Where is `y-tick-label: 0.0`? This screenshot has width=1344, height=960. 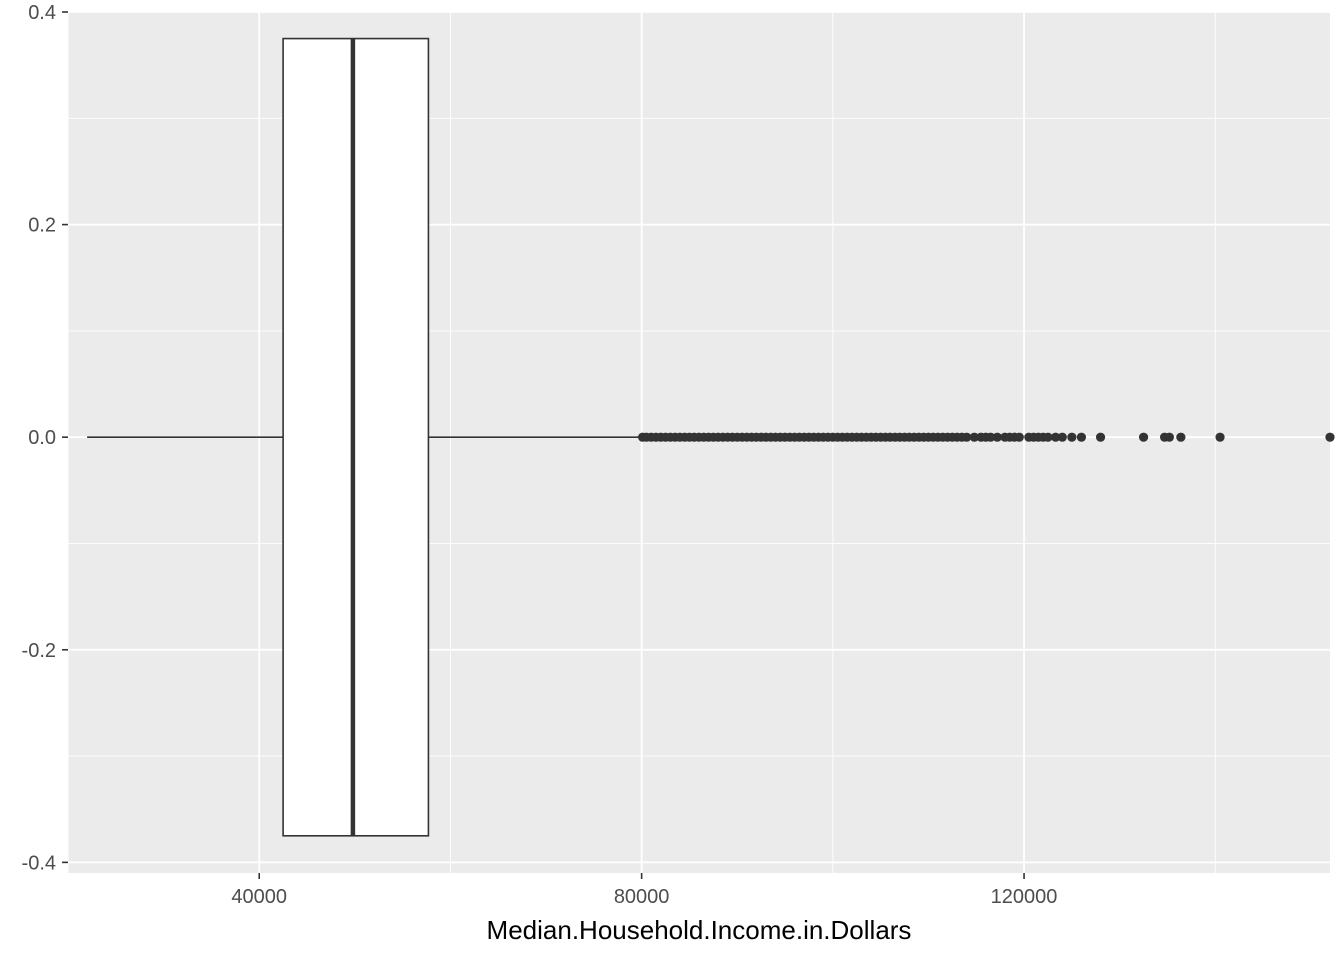 y-tick-label: 0.0 is located at coordinates (42, 438).